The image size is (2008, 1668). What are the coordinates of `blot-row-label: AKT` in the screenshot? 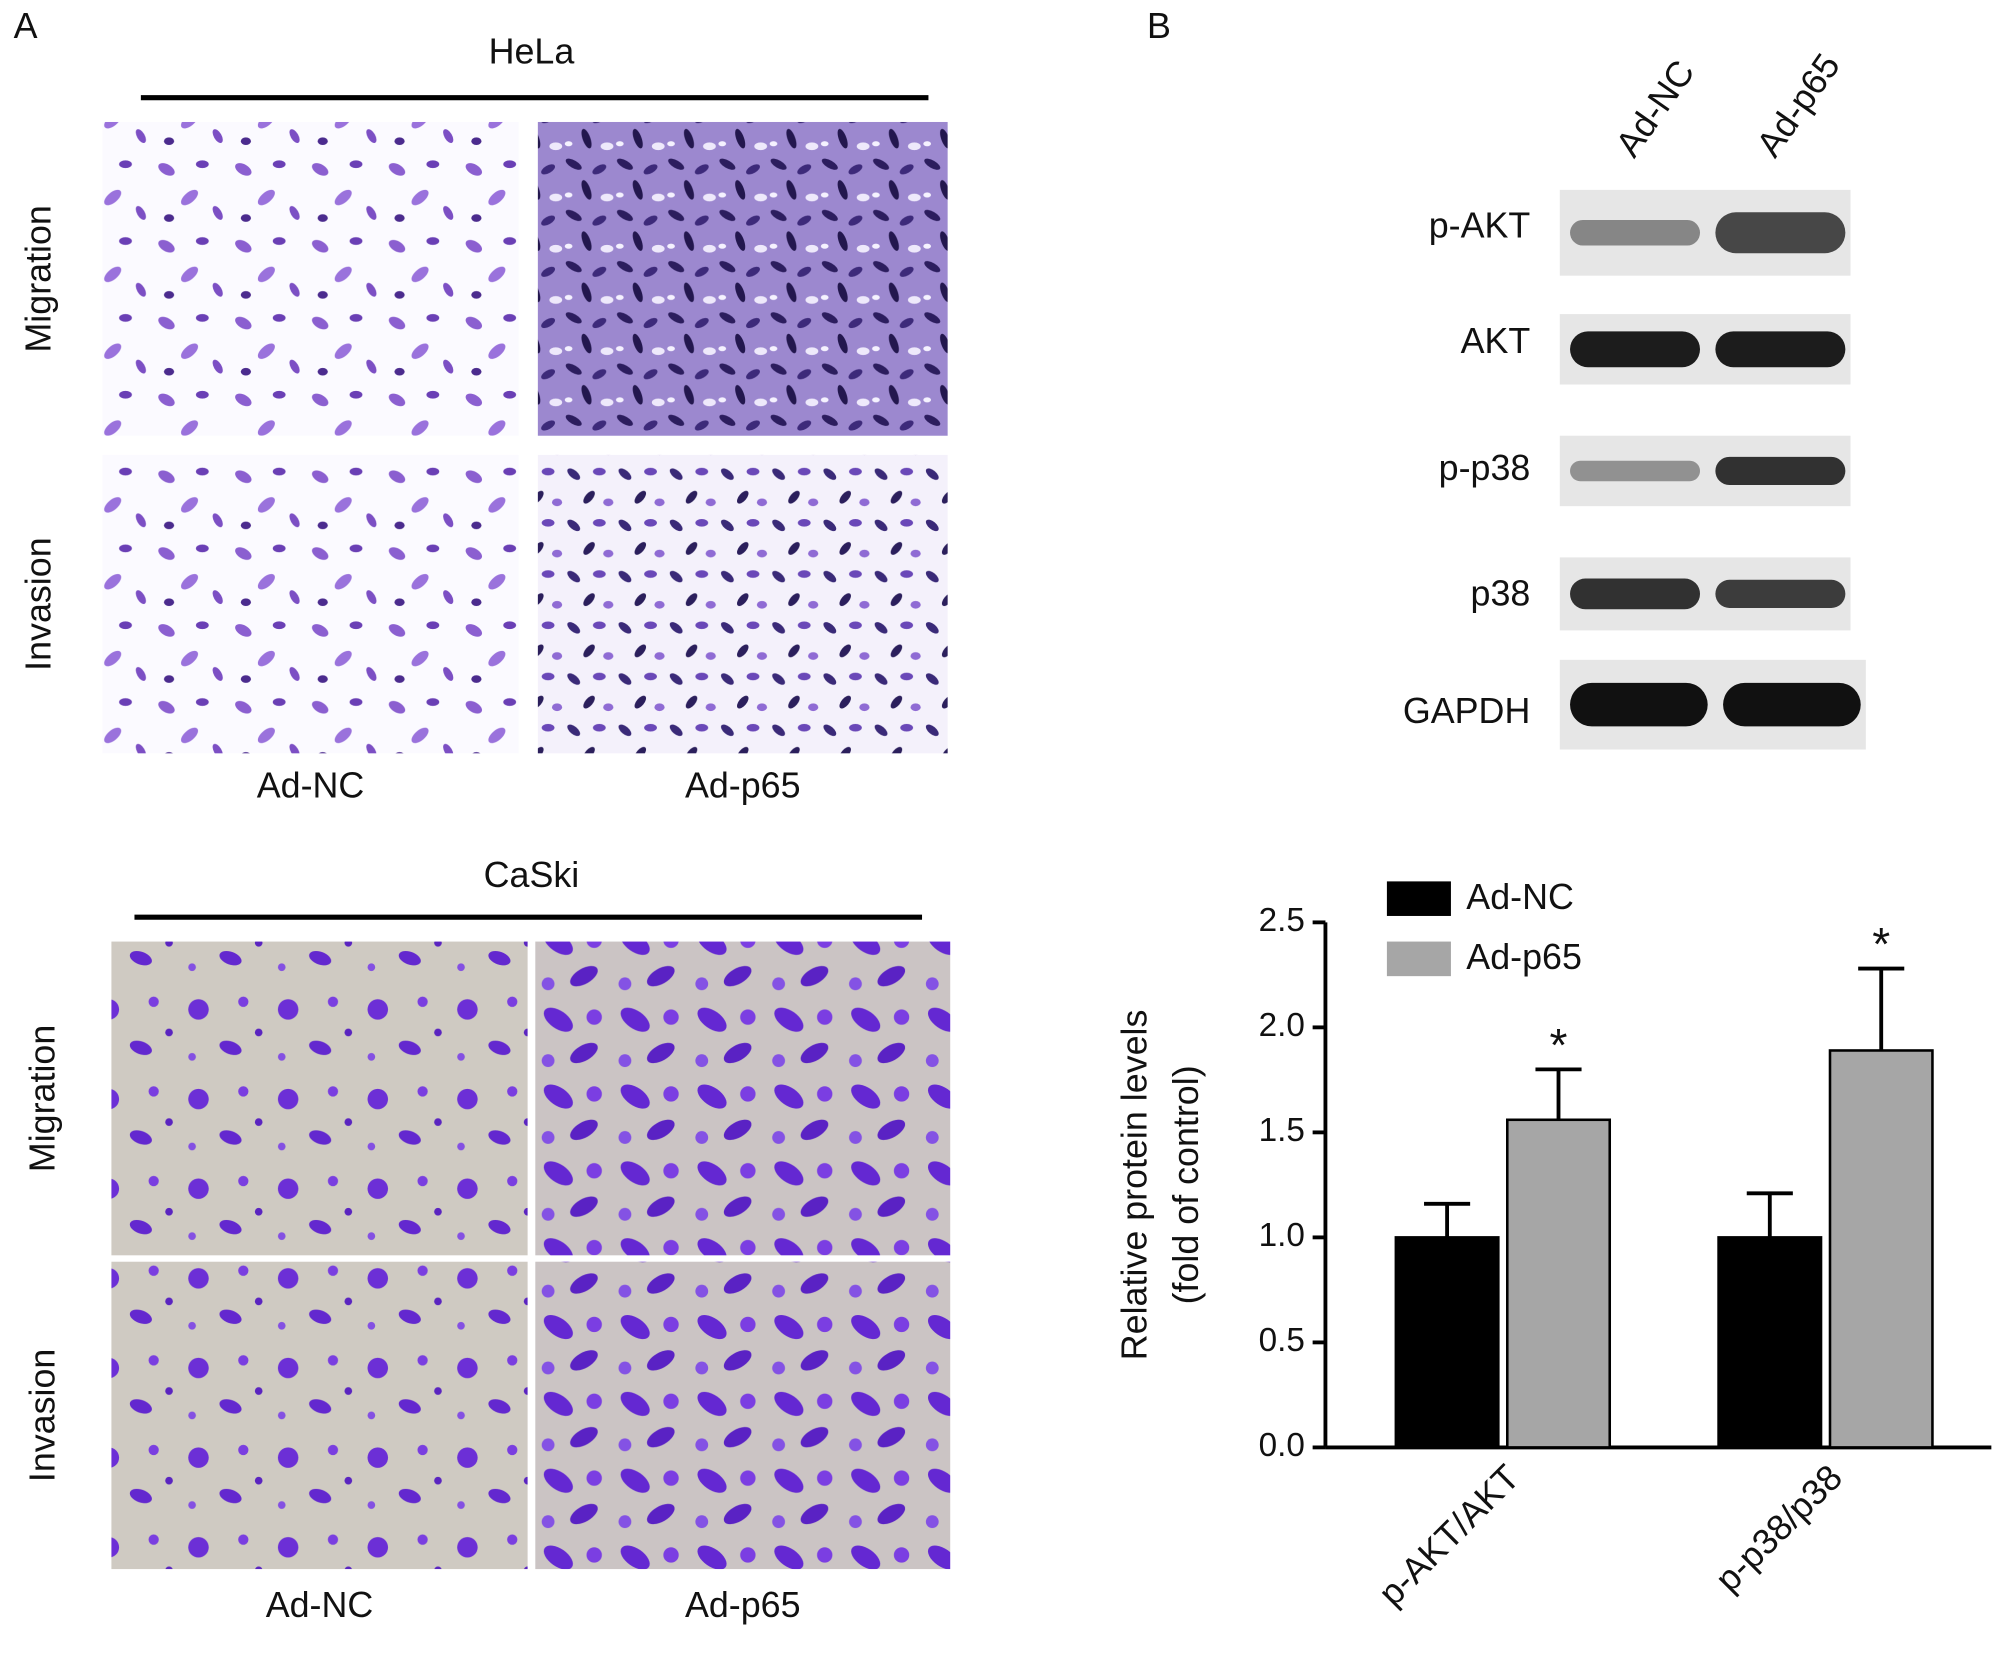 It's located at (1496, 341).